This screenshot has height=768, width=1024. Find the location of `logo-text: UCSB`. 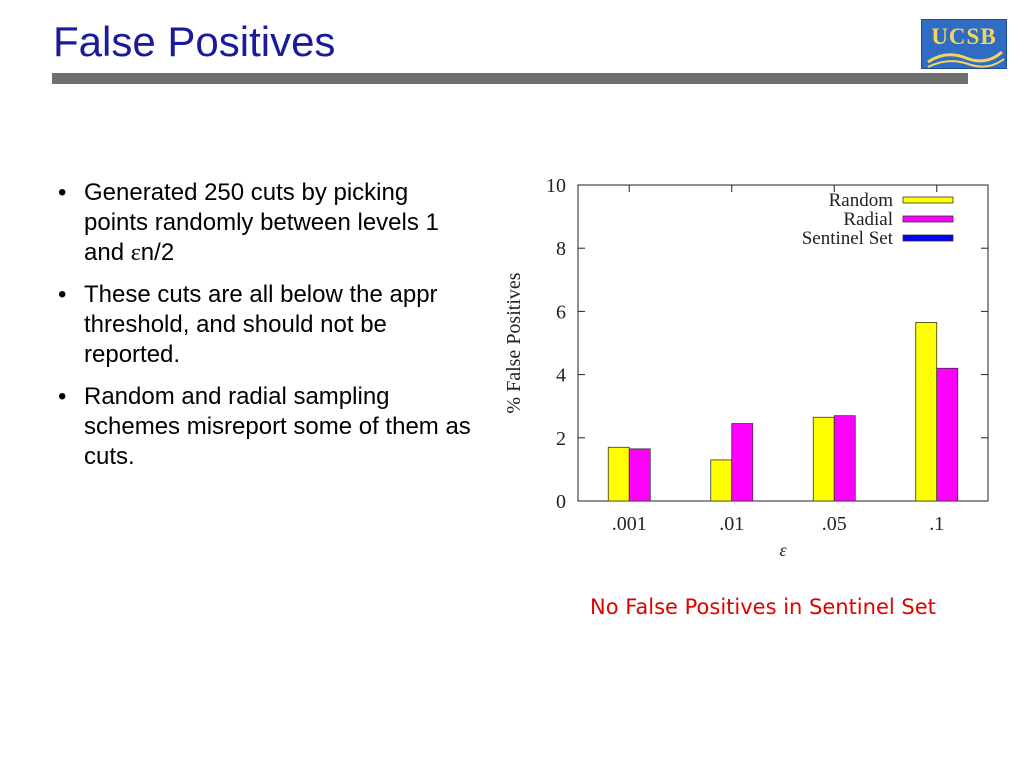

logo-text: UCSB is located at coordinates (964, 36).